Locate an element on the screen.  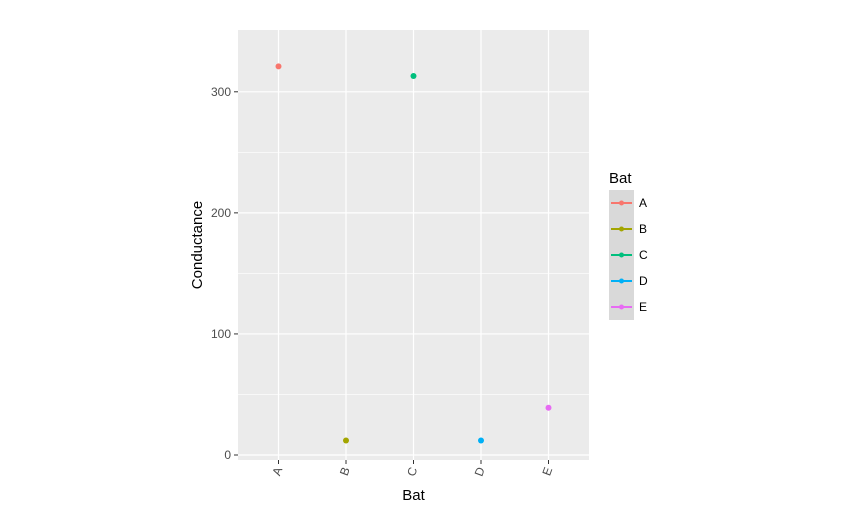
y-tick-label: 100 is located at coordinates (221, 334).